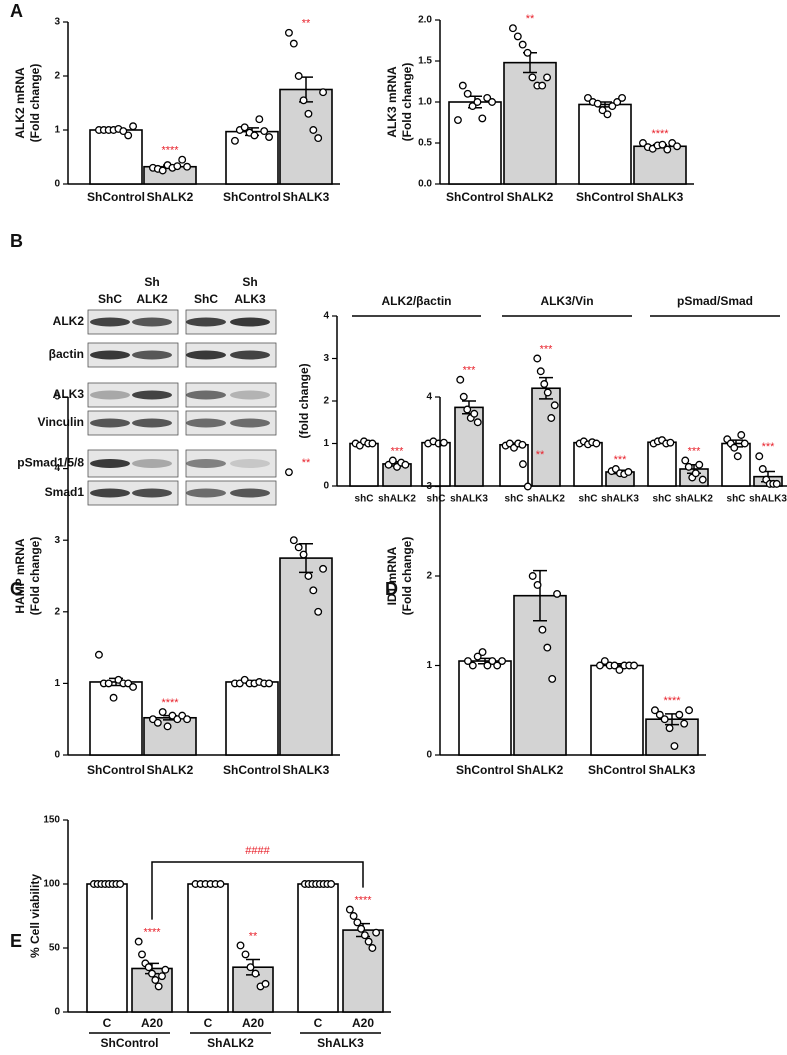  What do you see at coordinates (69, 394) in the screenshot?
I see `blot-row-label: ALK3` at bounding box center [69, 394].